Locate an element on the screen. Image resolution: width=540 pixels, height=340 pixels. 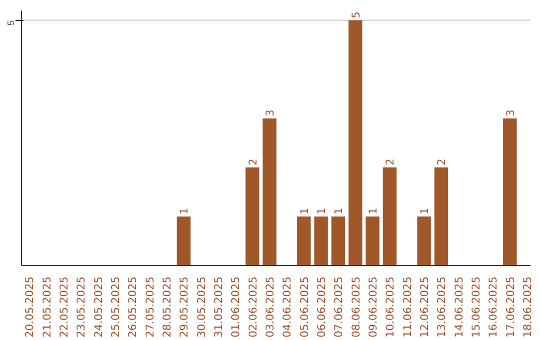
x-tick-label: 24.05.2025 is located at coordinates (98, 307).